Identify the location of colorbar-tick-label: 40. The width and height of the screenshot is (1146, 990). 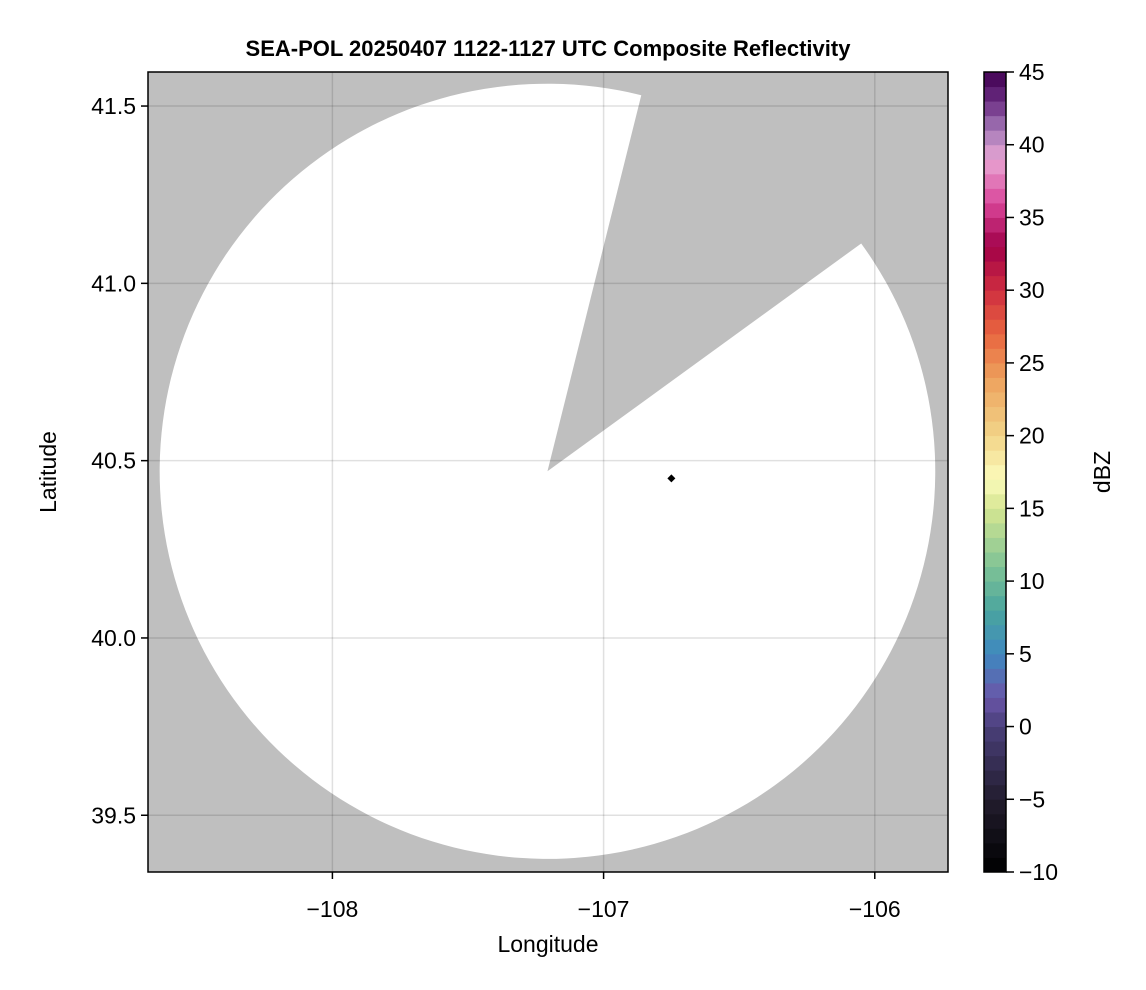
(1032, 145).